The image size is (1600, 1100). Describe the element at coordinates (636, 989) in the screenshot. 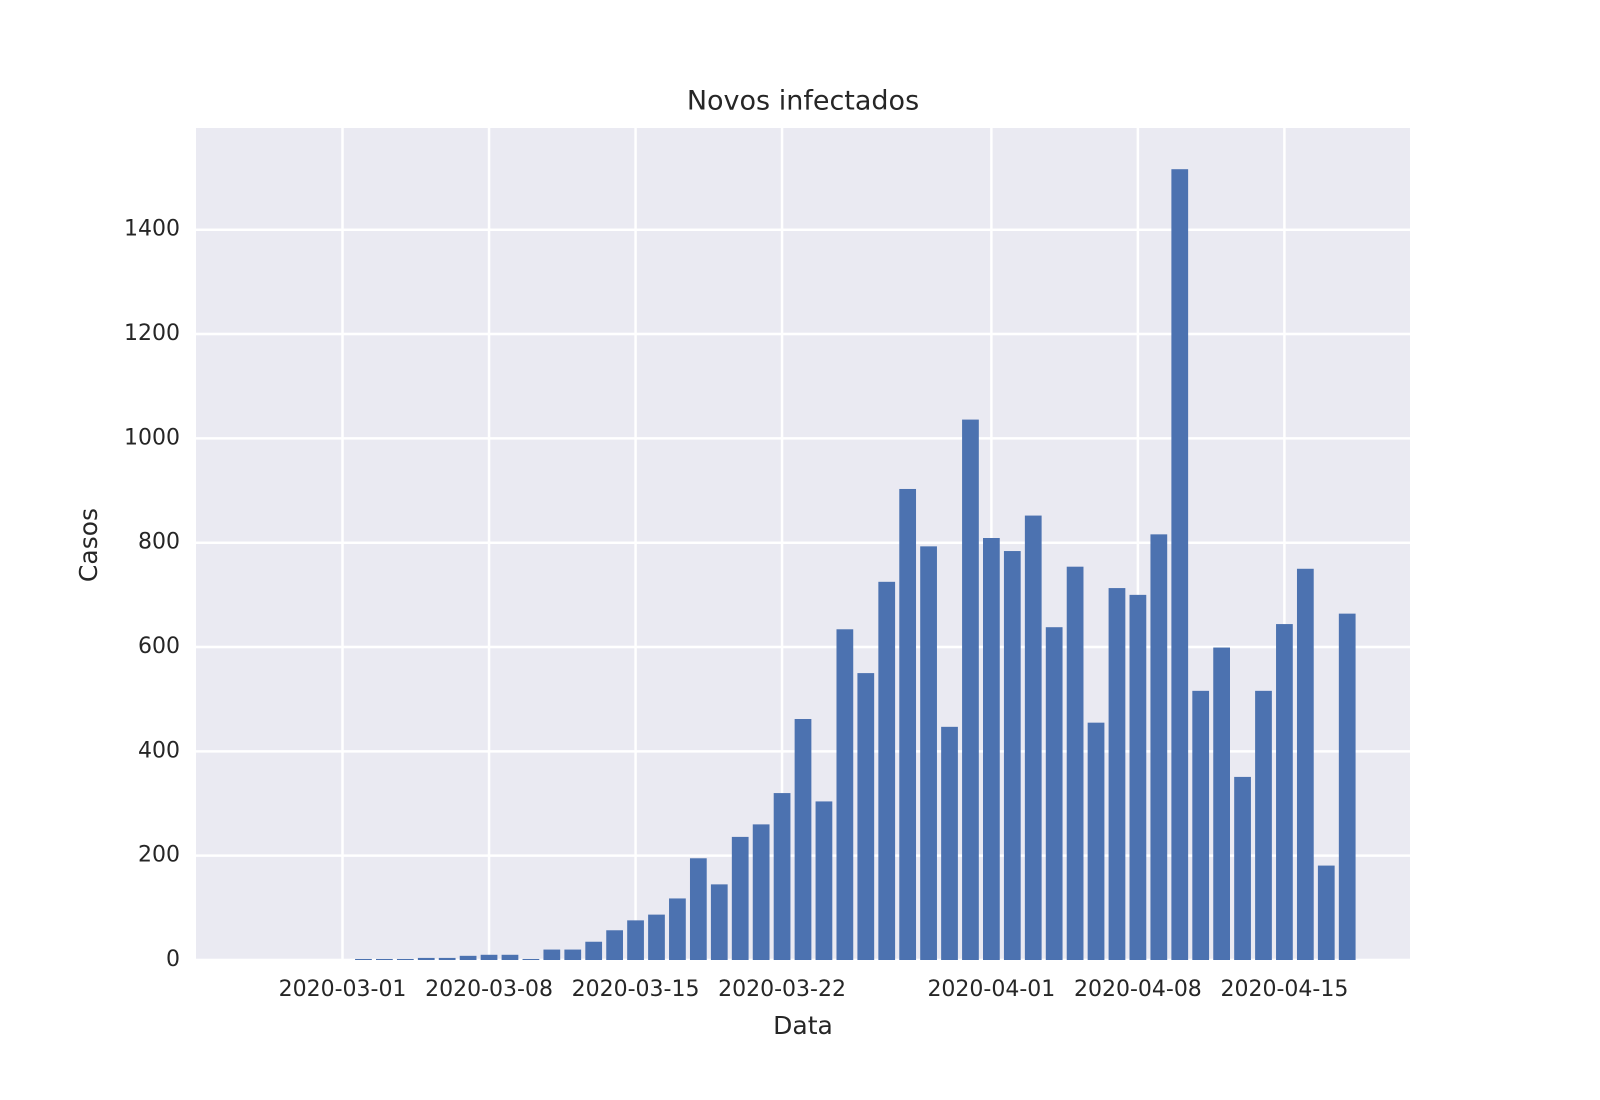

I see `x-tick-label: 2020-03-15` at that location.